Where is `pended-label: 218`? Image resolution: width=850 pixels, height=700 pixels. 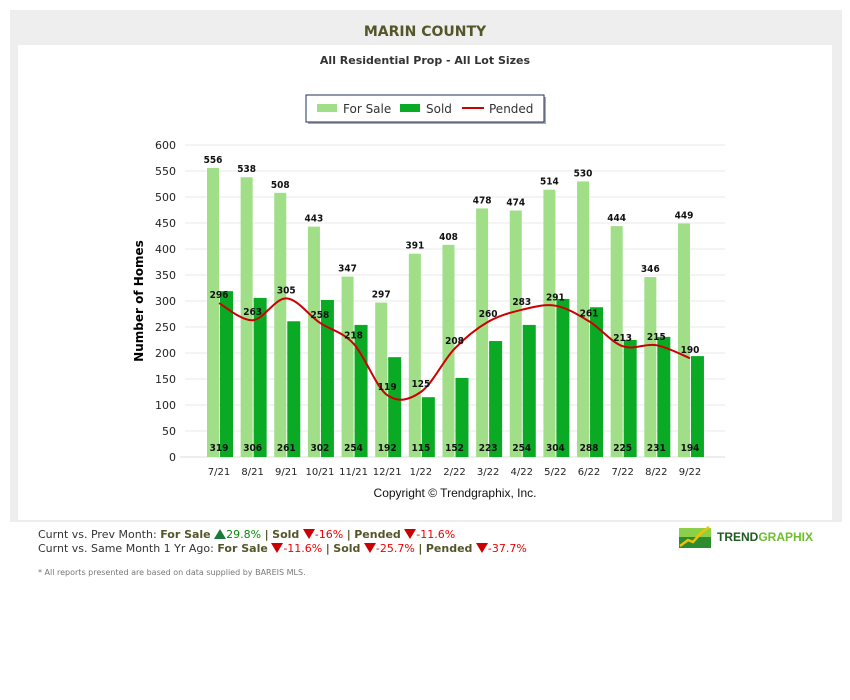
pended-label: 218 is located at coordinates (353, 336).